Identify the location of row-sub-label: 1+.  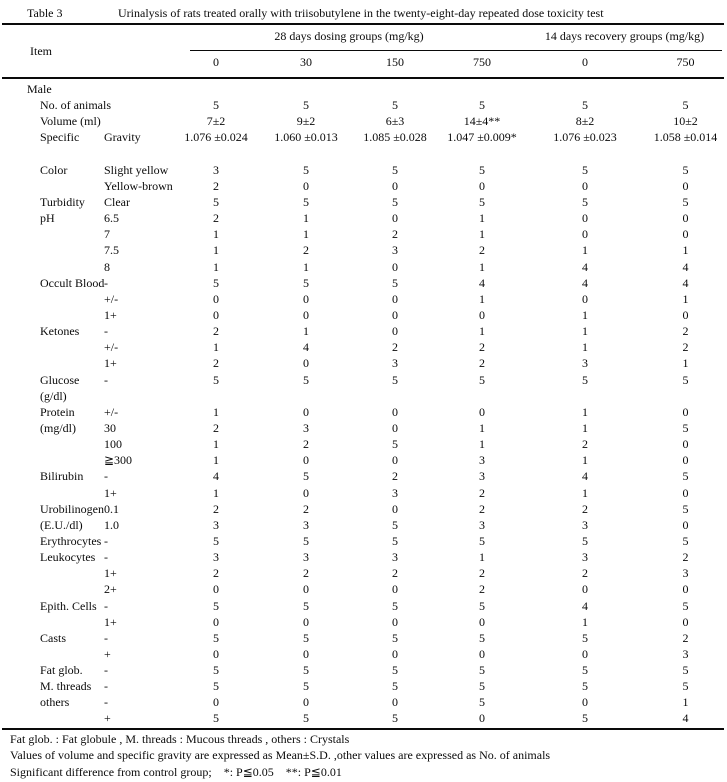
(110, 492).